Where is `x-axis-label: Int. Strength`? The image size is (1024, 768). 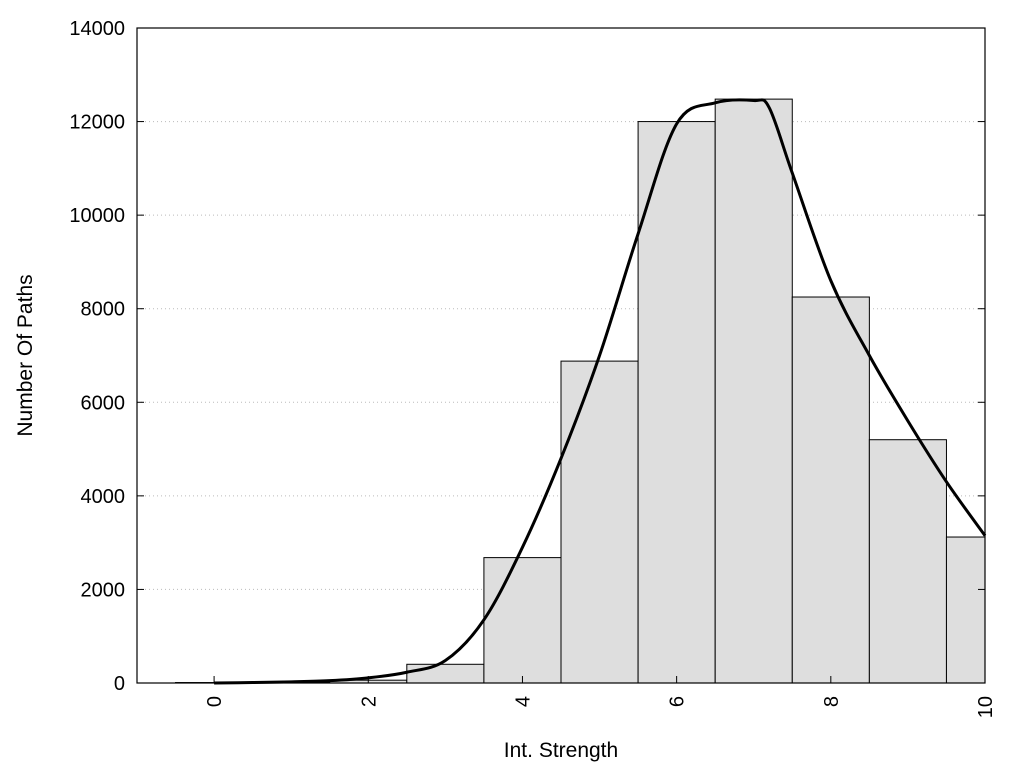
x-axis-label: Int. Strength is located at coordinates (561, 750).